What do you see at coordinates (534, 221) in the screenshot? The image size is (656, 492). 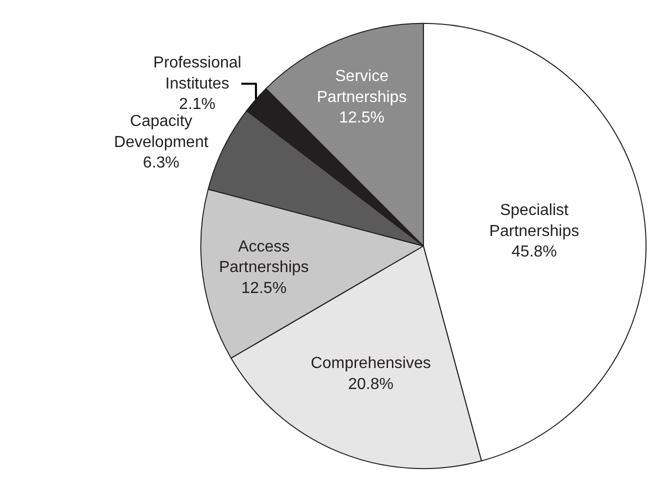 I see `slice-label: Specialist Partnerships` at bounding box center [534, 221].